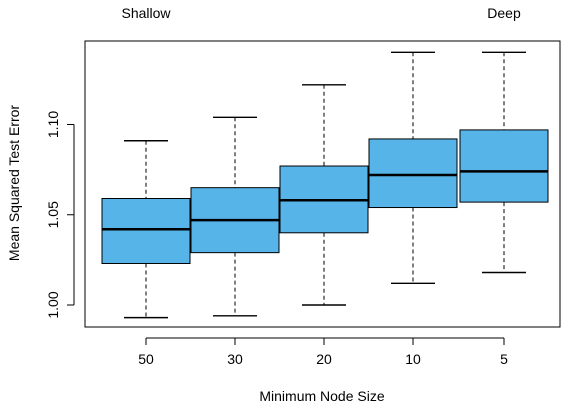 The image size is (568, 407). I want to click on annotation-deep: Deep, so click(504, 13).